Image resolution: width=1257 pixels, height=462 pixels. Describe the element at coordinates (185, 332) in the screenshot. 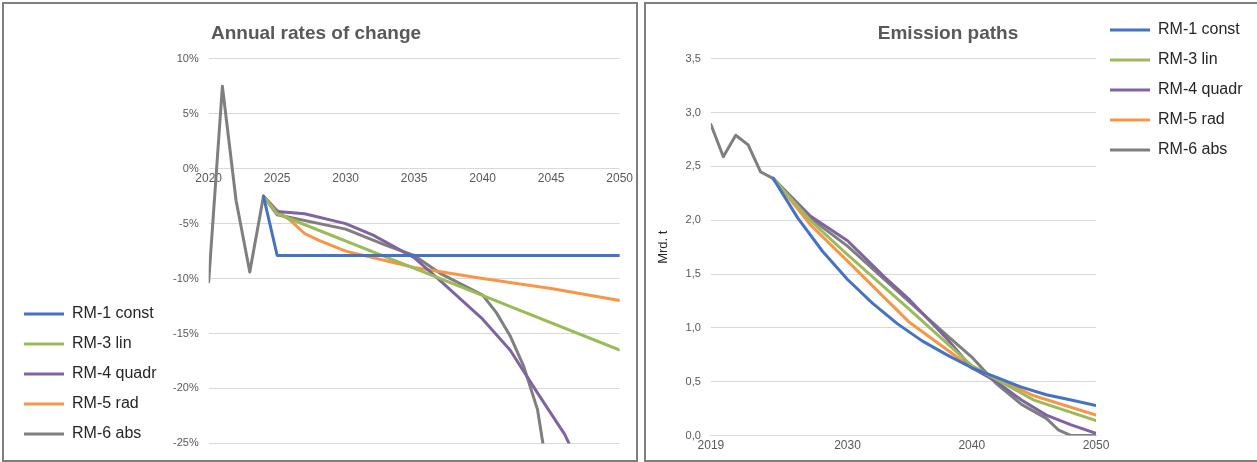

I see `y-tick-label: -15%` at that location.